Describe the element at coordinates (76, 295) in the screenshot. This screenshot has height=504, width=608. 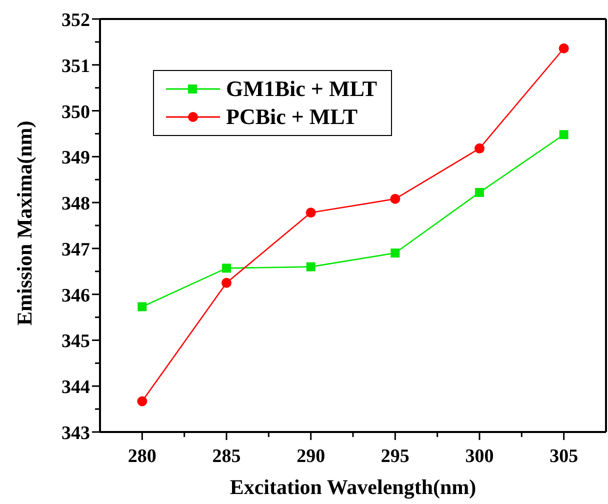
I see `y-tick-label: 346` at that location.